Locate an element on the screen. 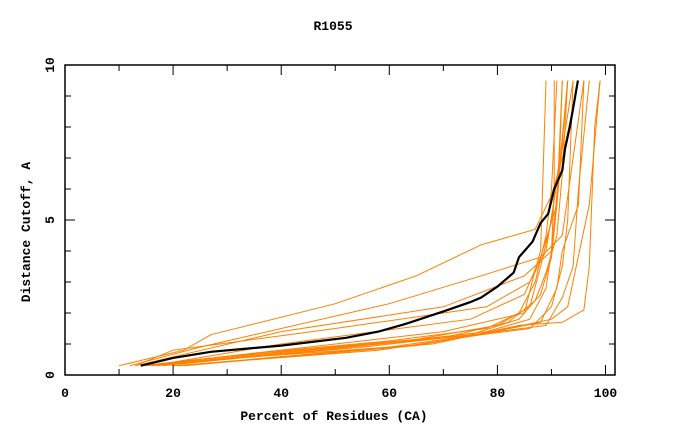 This screenshot has width=680, height=440. x-tick-label: 0 is located at coordinates (65, 393).